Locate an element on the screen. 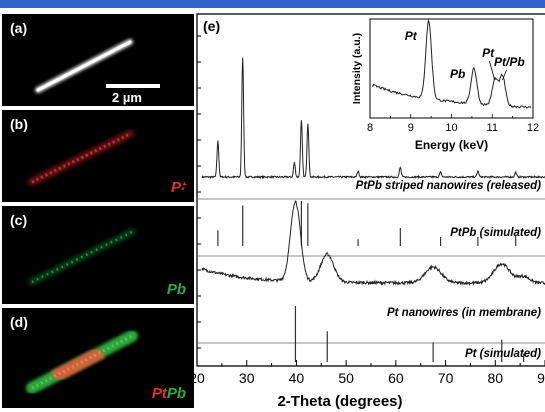  eds-spectrum-line is located at coordinates (451, 64).